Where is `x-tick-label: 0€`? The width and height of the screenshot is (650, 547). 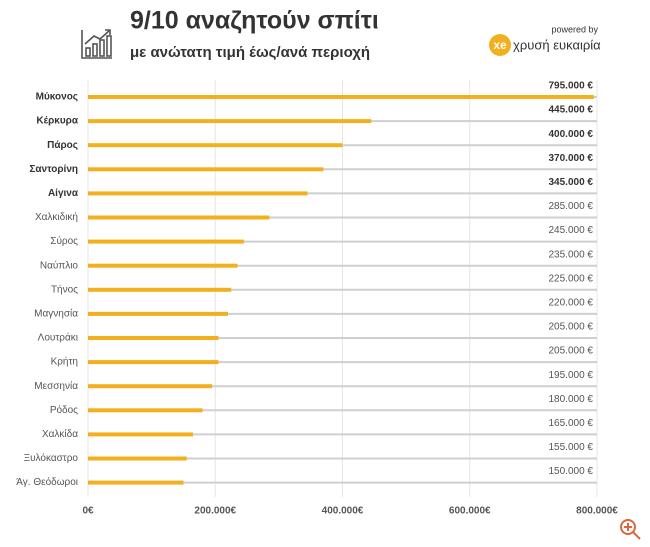 x-tick-label: 0€ is located at coordinates (88, 511).